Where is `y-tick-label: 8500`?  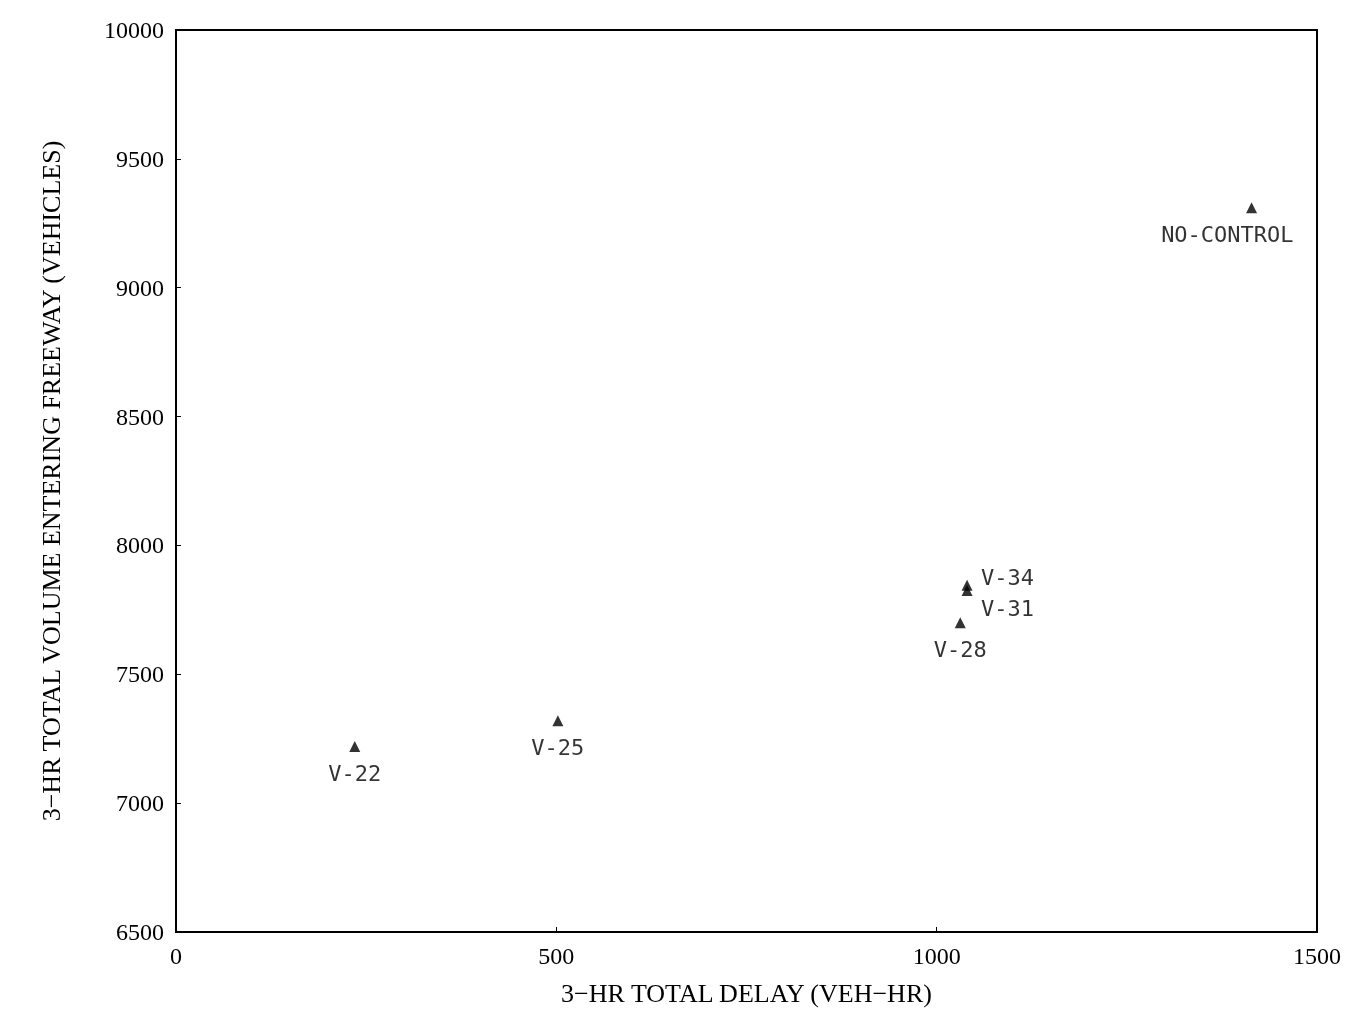
y-tick-label: 8500 is located at coordinates (140, 416).